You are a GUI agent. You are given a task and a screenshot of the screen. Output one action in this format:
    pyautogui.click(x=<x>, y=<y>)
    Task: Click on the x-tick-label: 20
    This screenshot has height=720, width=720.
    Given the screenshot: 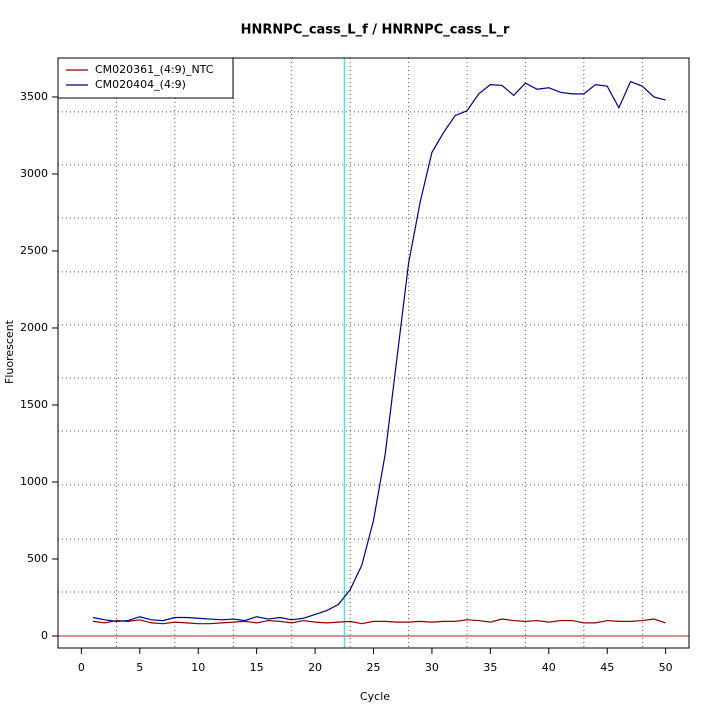 What is the action you would take?
    pyautogui.click(x=315, y=667)
    